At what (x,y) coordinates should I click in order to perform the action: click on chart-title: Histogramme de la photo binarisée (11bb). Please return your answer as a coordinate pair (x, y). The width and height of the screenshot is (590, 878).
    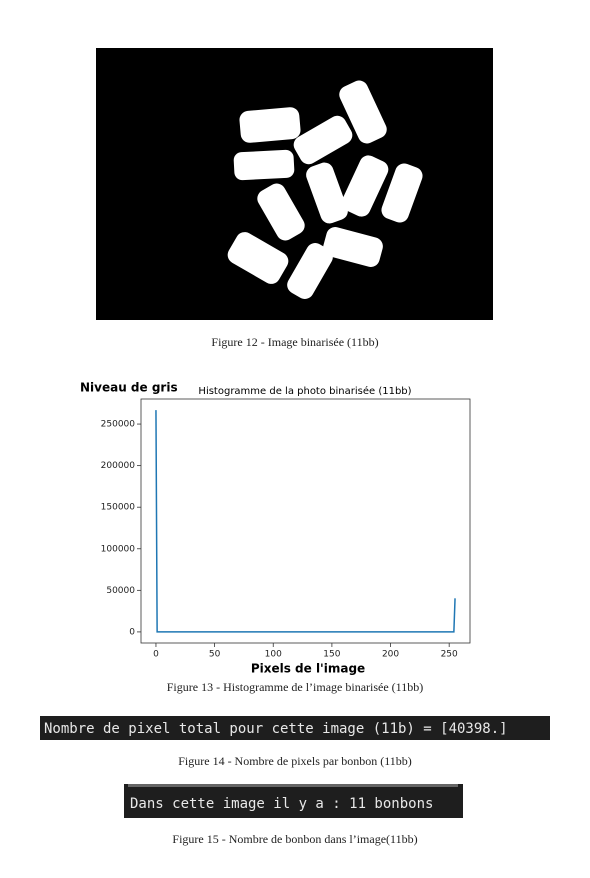
    Looking at the image, I should click on (304, 391).